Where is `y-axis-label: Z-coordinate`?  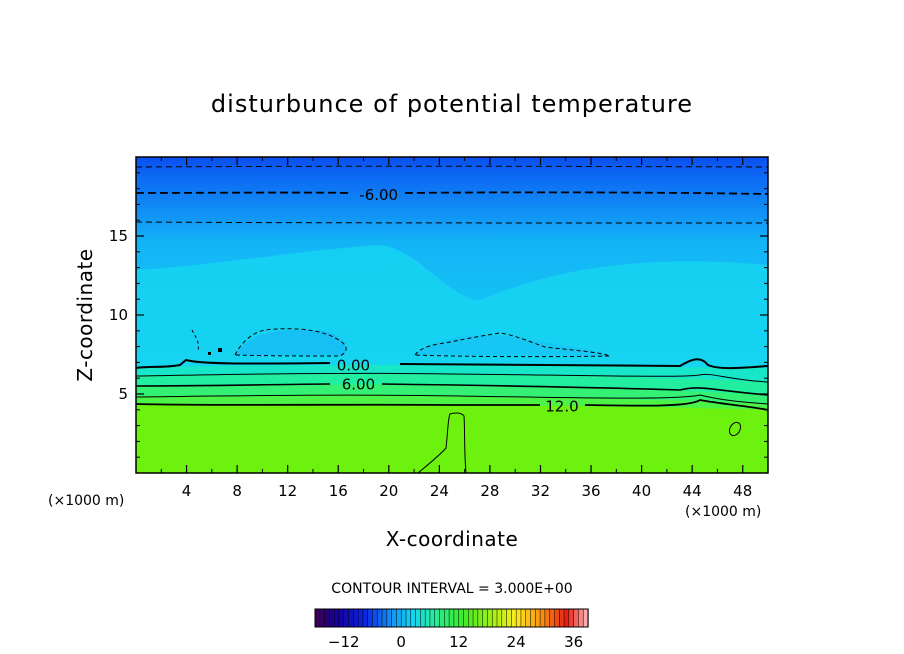
y-axis-label: Z-coordinate is located at coordinates (85, 314).